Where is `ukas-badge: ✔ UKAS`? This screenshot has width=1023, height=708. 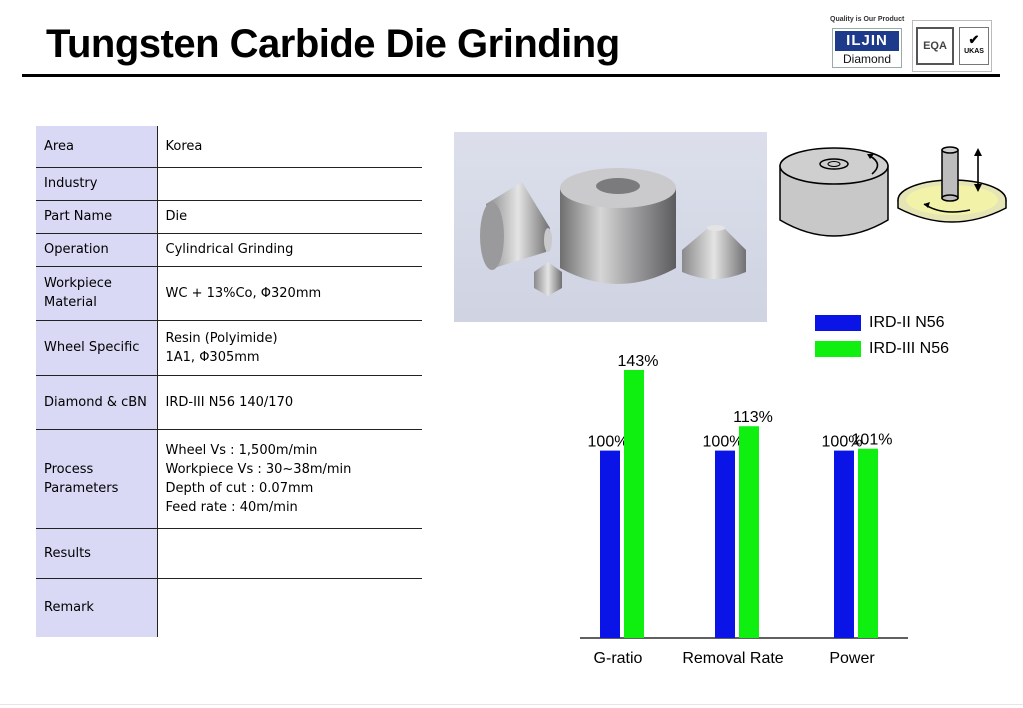 ukas-badge: ✔ UKAS is located at coordinates (974, 46).